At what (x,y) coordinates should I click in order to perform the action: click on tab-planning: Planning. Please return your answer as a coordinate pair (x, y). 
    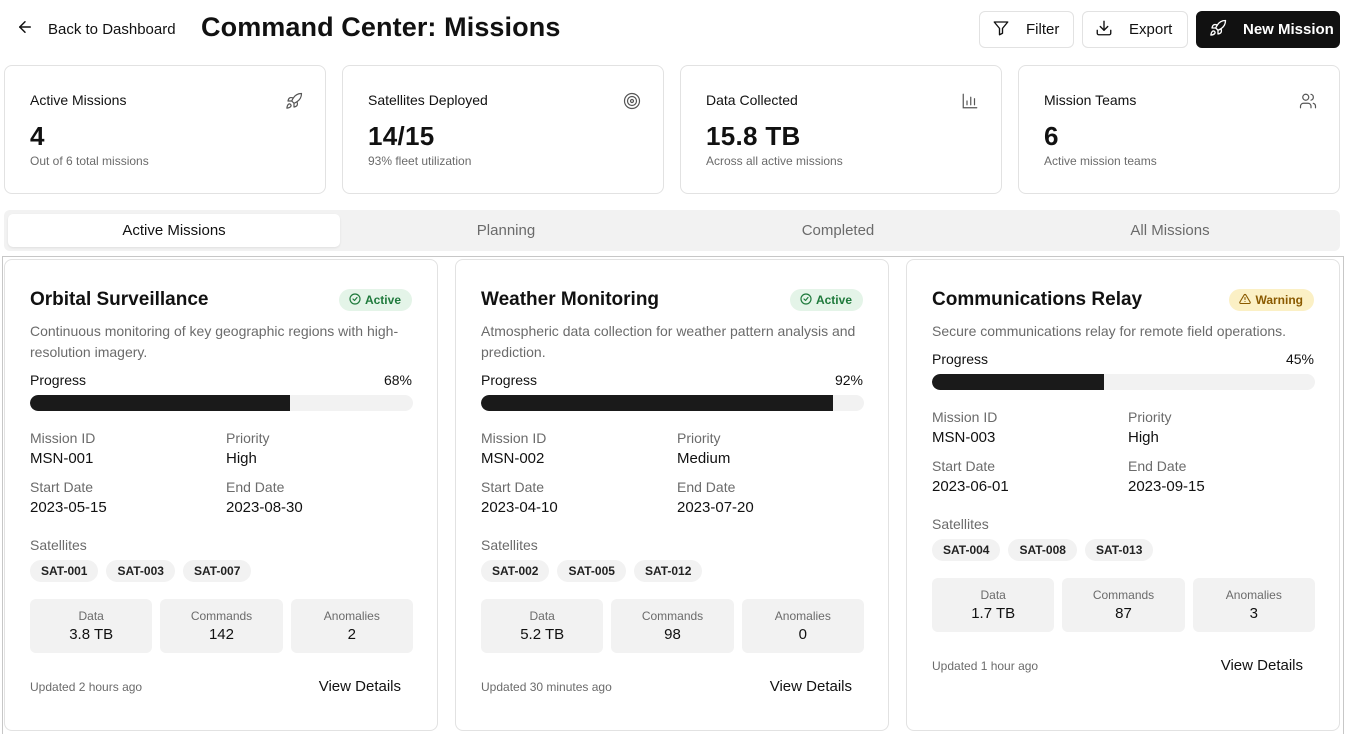
    Looking at the image, I should click on (506, 230).